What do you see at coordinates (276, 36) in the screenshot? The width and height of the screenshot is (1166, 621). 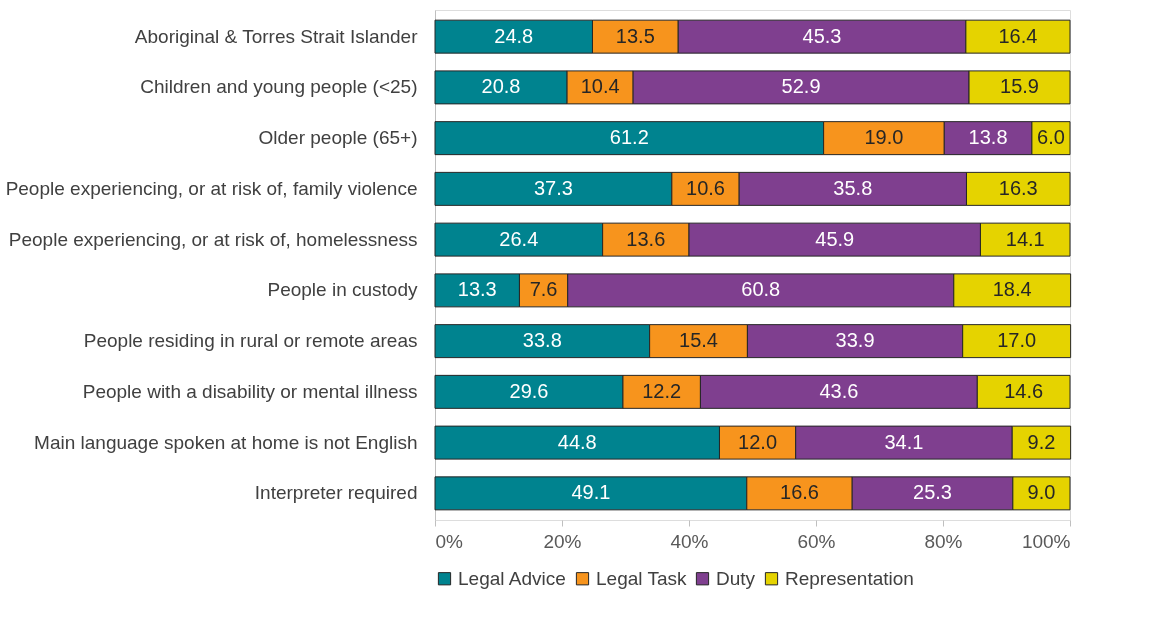 I see `y-tick-label: Aboriginal & Torres Strait Islander` at bounding box center [276, 36].